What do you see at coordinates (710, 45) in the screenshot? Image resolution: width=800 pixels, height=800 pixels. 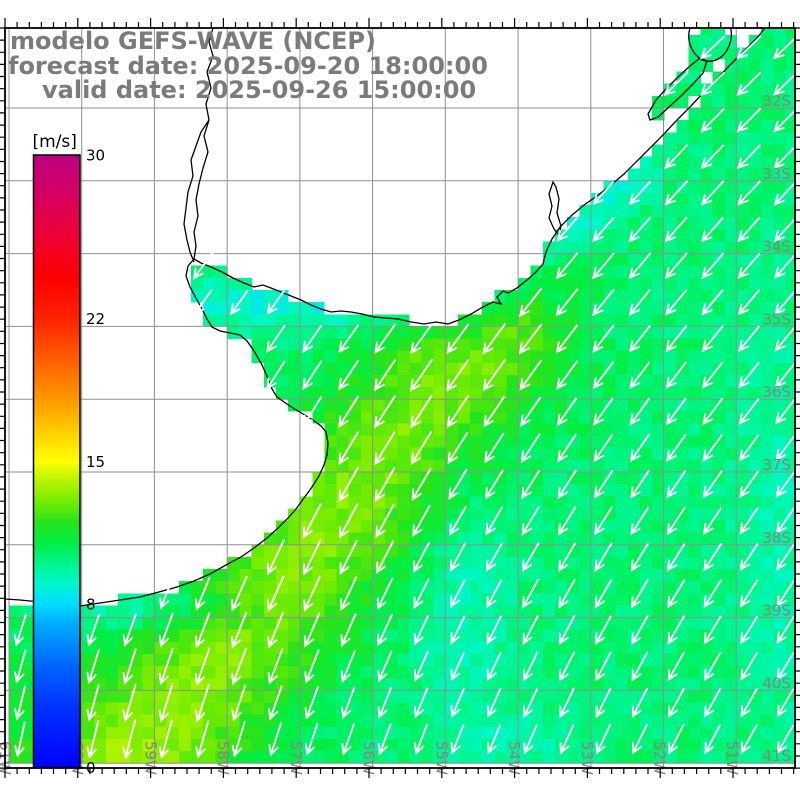 I see `lagoa-dos-patos` at bounding box center [710, 45].